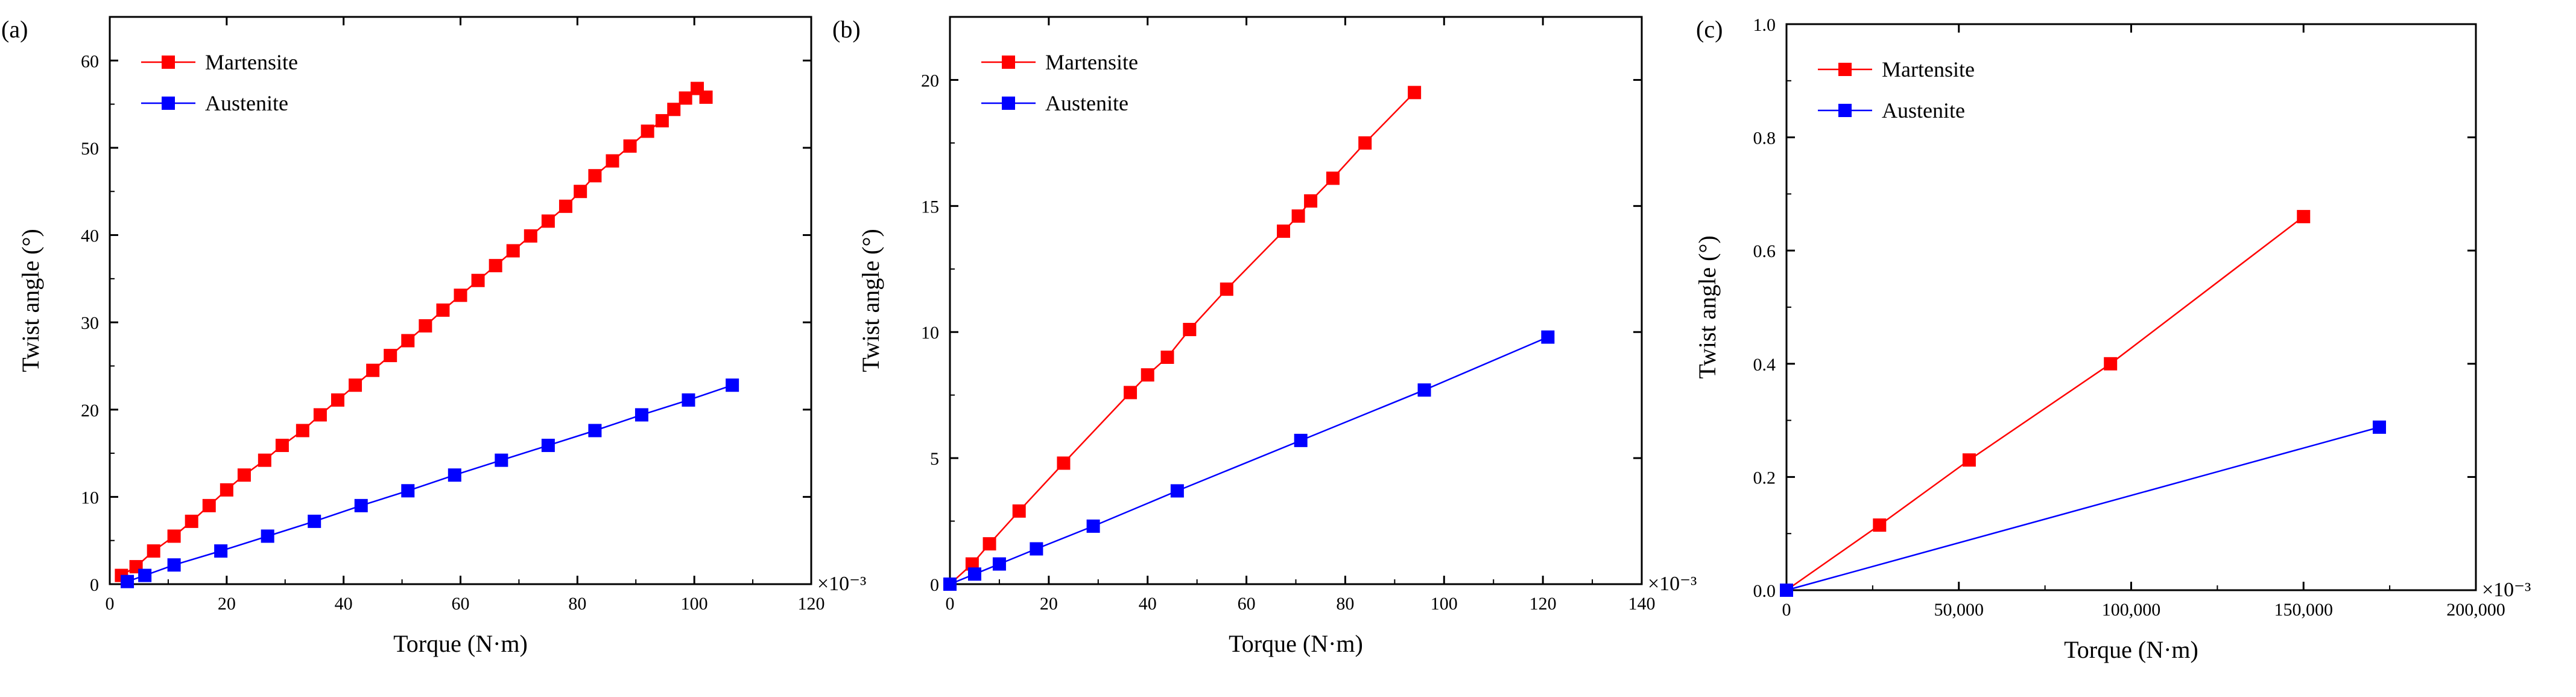  What do you see at coordinates (1896, 90) in the screenshot?
I see `legend: Martensite Austenite` at bounding box center [1896, 90].